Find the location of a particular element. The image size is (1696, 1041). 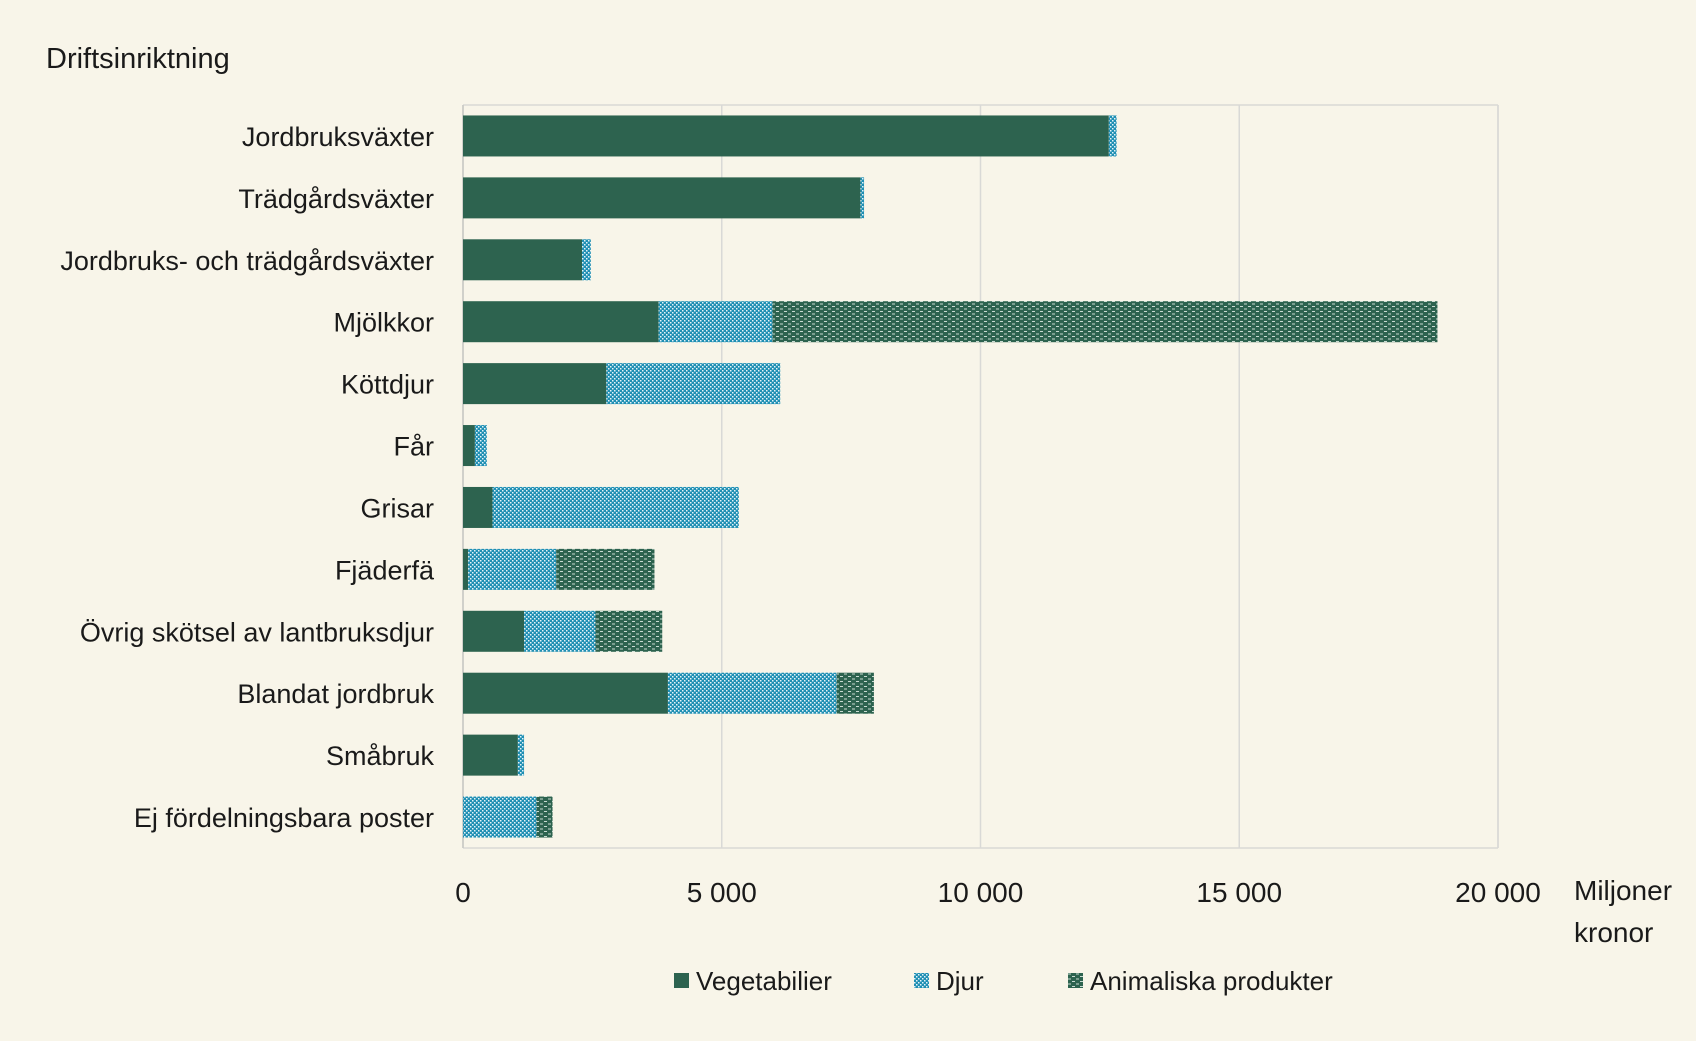

category-label: Blandat jordbruk is located at coordinates (335, 694).